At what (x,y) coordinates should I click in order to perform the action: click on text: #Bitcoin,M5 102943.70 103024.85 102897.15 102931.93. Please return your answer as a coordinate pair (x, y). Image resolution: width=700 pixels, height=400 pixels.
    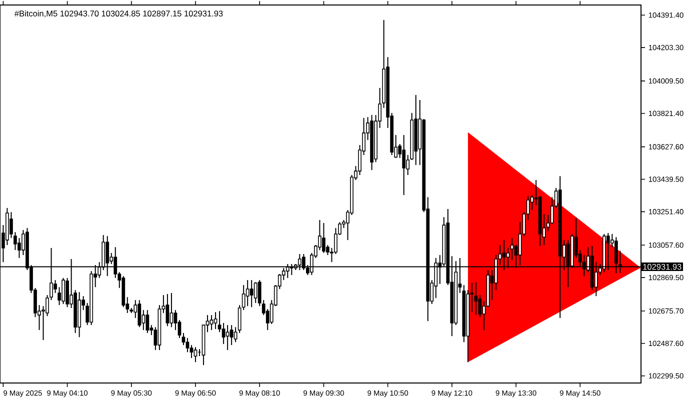
    Looking at the image, I should click on (118, 14).